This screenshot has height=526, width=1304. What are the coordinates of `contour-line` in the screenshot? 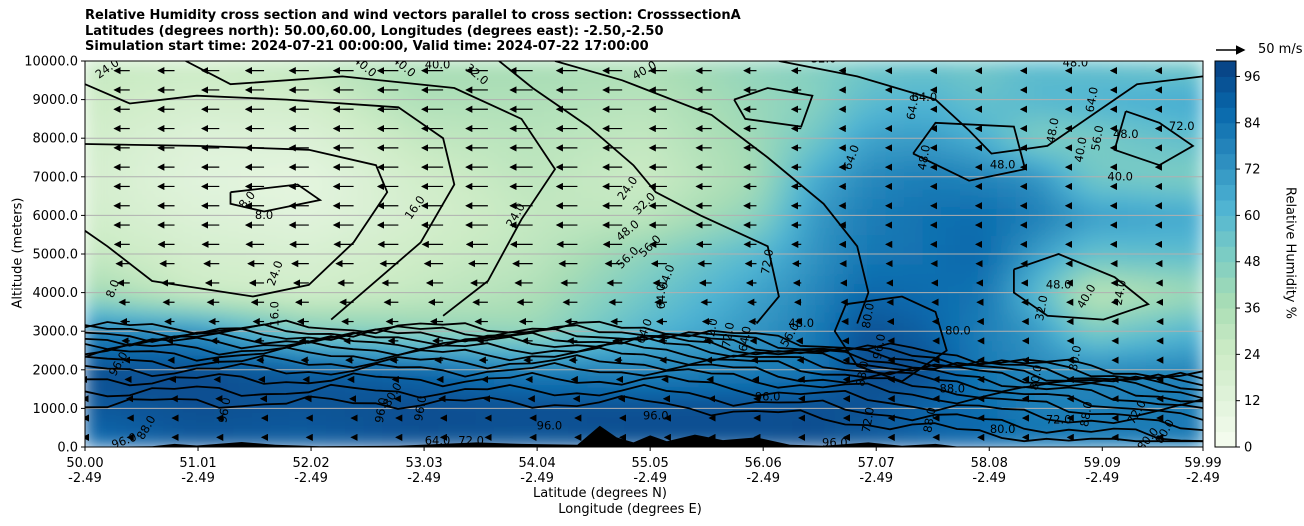 It's located at (773, 107).